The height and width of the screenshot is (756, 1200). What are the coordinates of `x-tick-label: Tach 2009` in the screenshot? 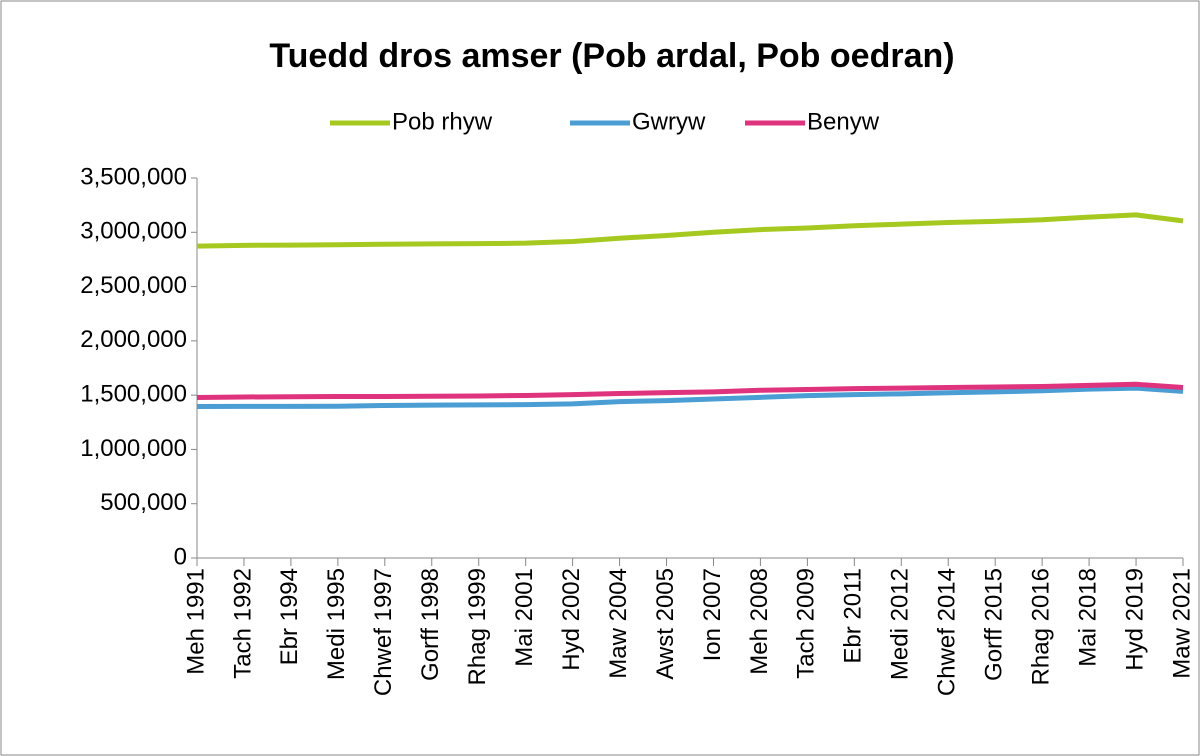 It's located at (806, 623).